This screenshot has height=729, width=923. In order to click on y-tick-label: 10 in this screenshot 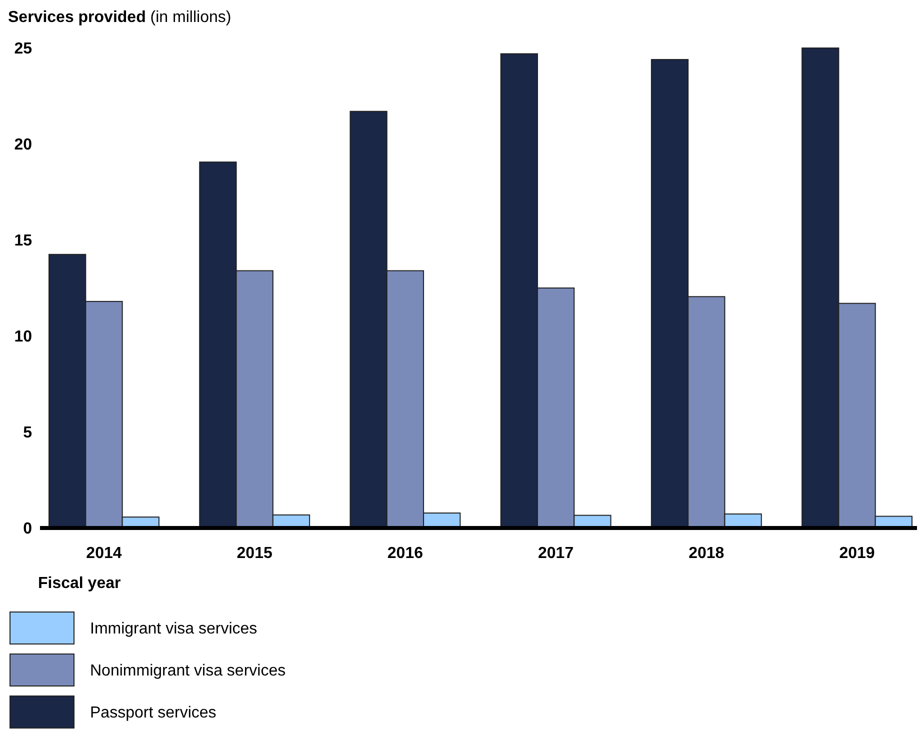, I will do `click(23, 337)`.